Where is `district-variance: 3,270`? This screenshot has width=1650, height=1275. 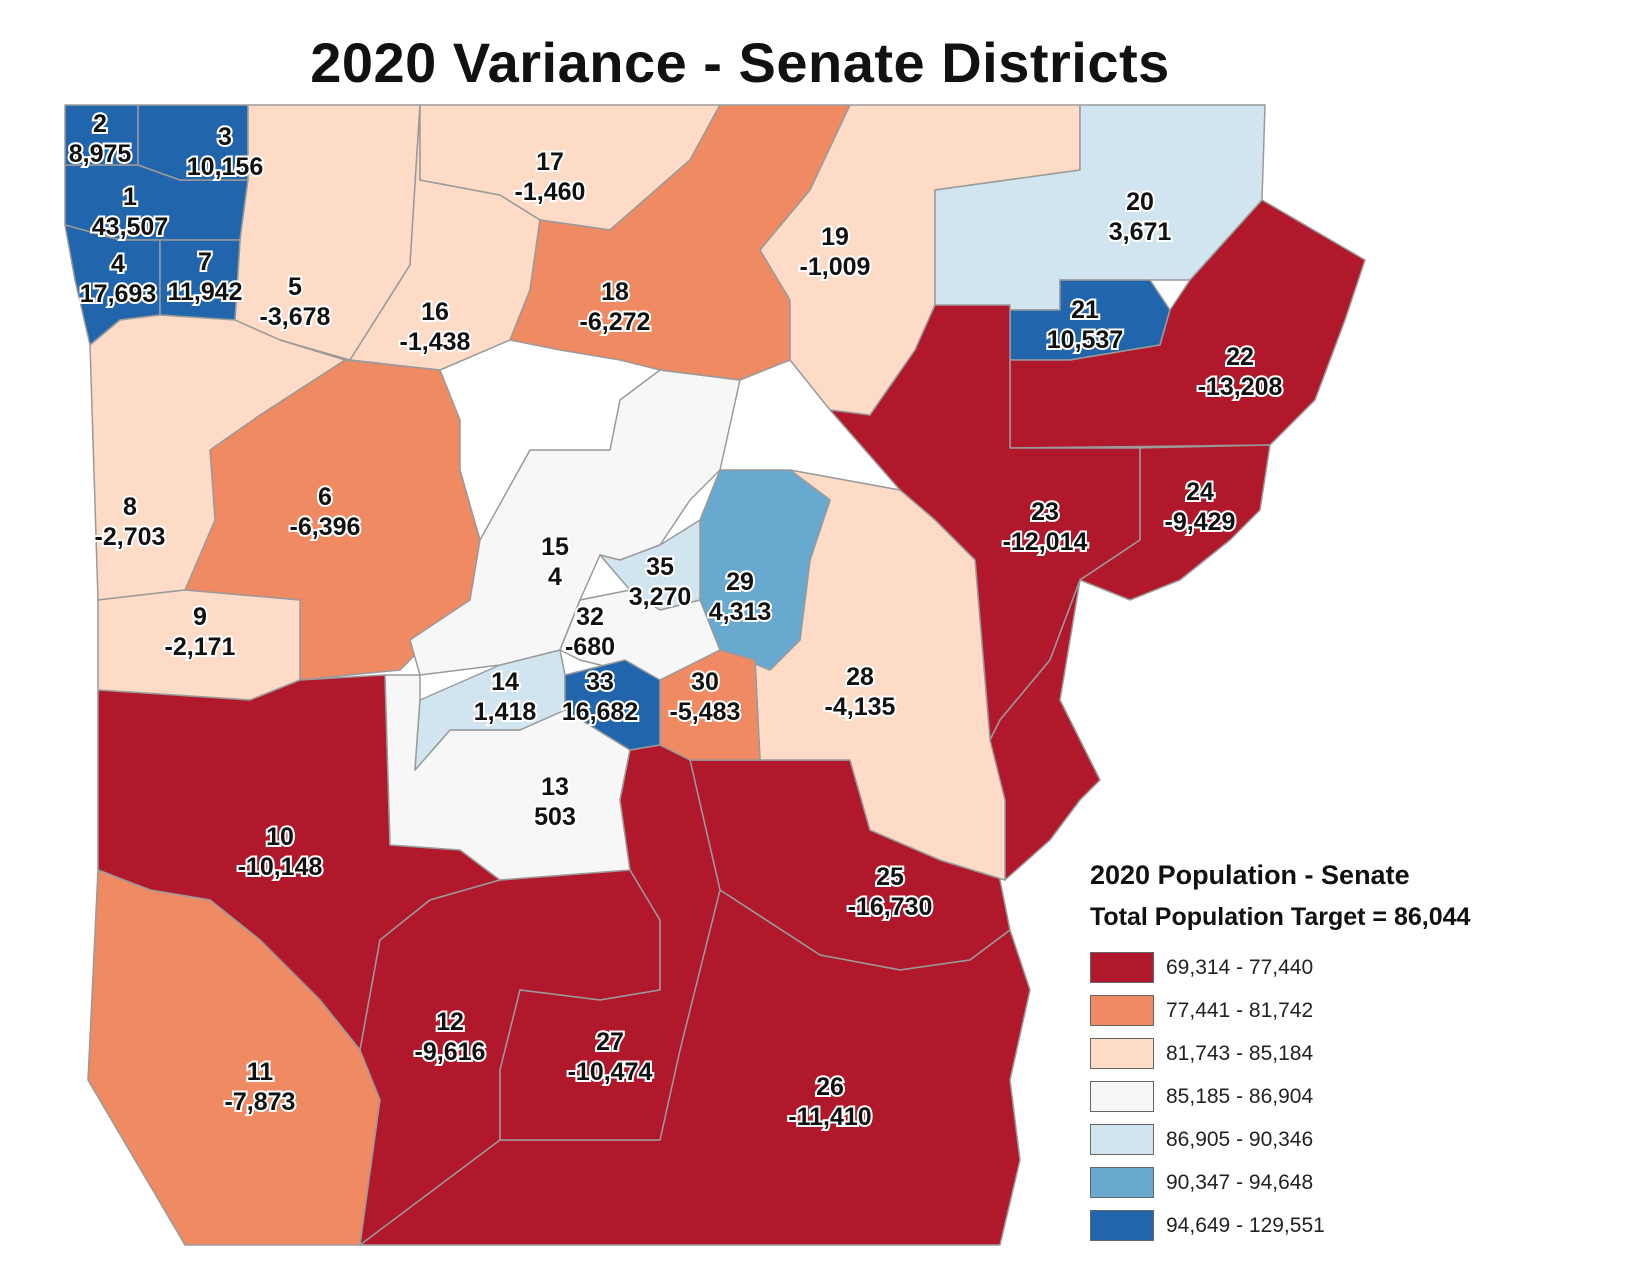 district-variance: 3,270 is located at coordinates (660, 597).